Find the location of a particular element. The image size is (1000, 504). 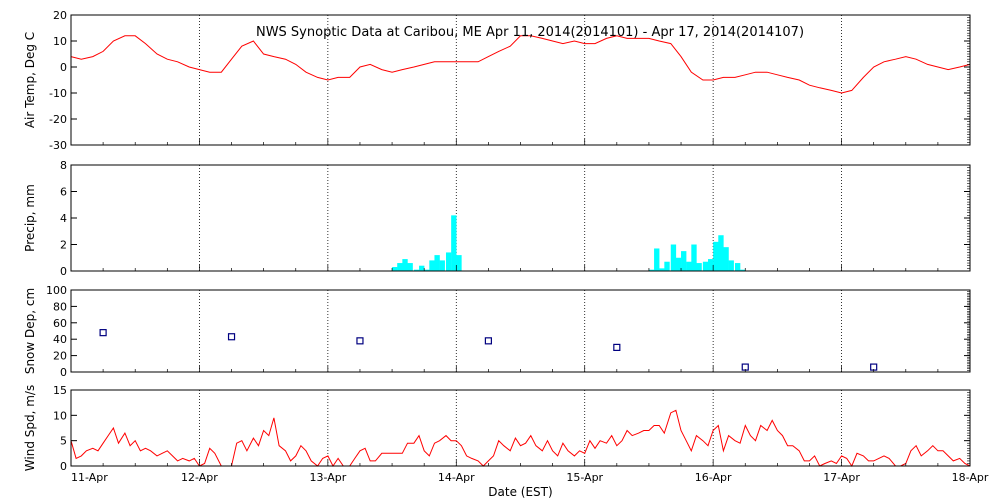

y-tick-label: -20 is located at coordinates (58, 119).